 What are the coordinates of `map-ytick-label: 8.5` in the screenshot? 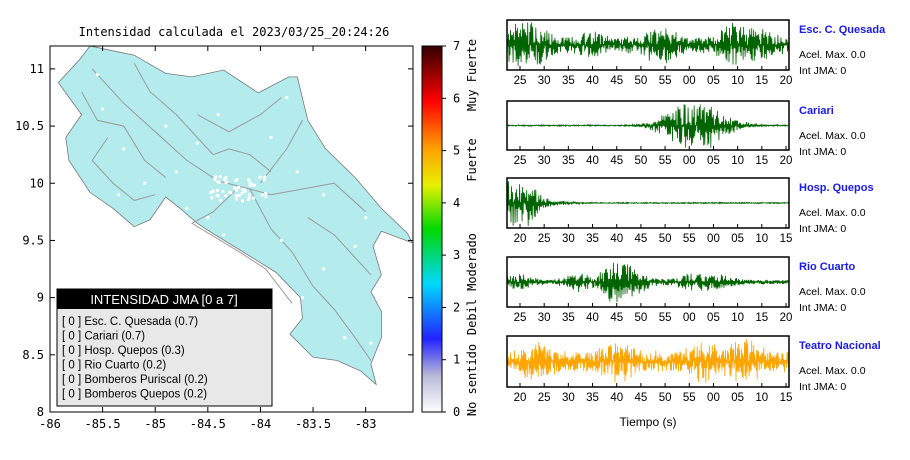 It's located at (33, 355).